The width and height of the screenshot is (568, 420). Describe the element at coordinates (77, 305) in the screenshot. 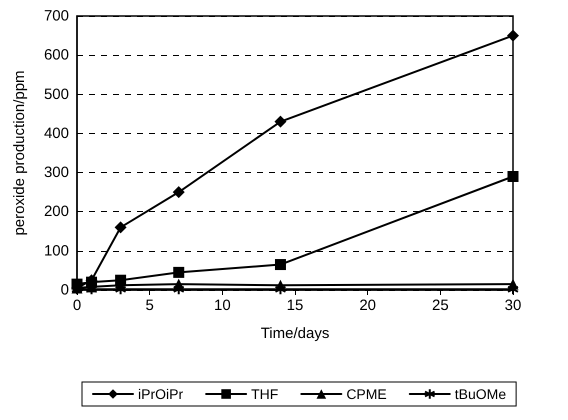

I see `x-tick-label: 0` at that location.